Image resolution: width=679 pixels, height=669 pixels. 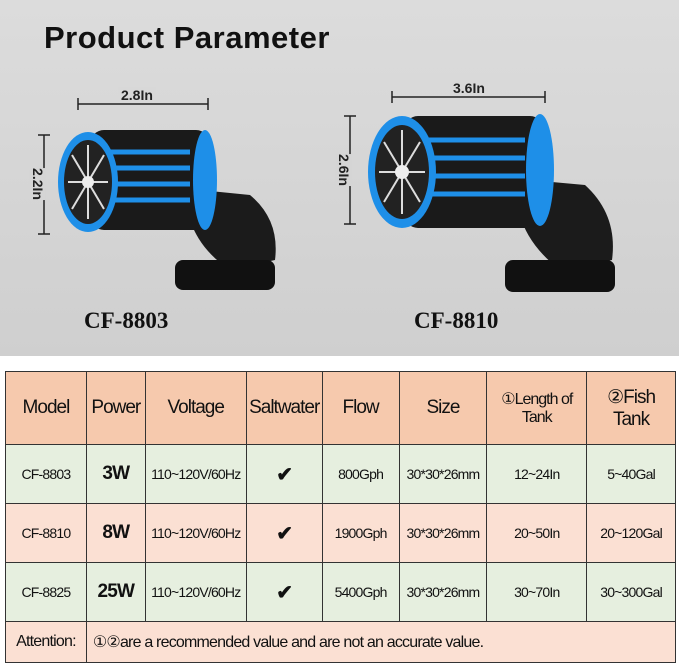 I want to click on column-header: Flow, so click(x=360, y=408).